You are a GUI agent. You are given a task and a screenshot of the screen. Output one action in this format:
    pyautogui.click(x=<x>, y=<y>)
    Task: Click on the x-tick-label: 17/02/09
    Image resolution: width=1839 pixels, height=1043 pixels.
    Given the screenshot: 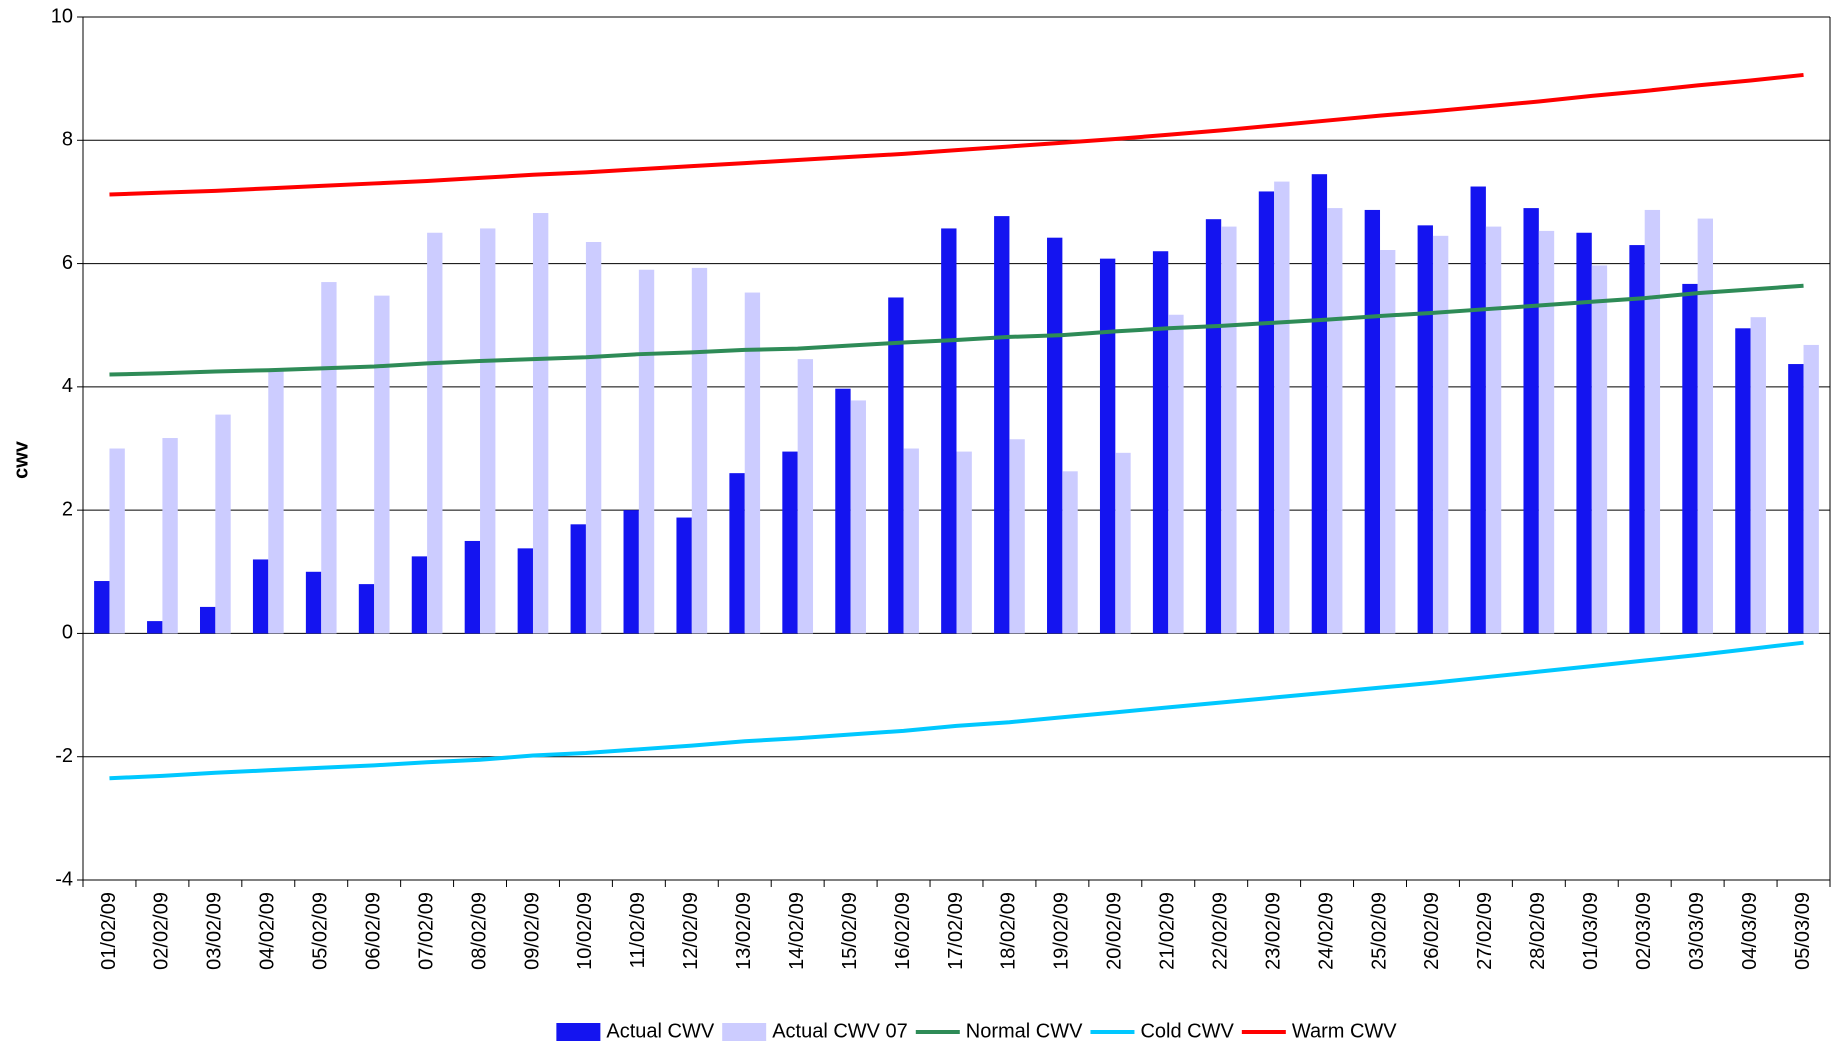 What is the action you would take?
    pyautogui.click(x=956, y=931)
    